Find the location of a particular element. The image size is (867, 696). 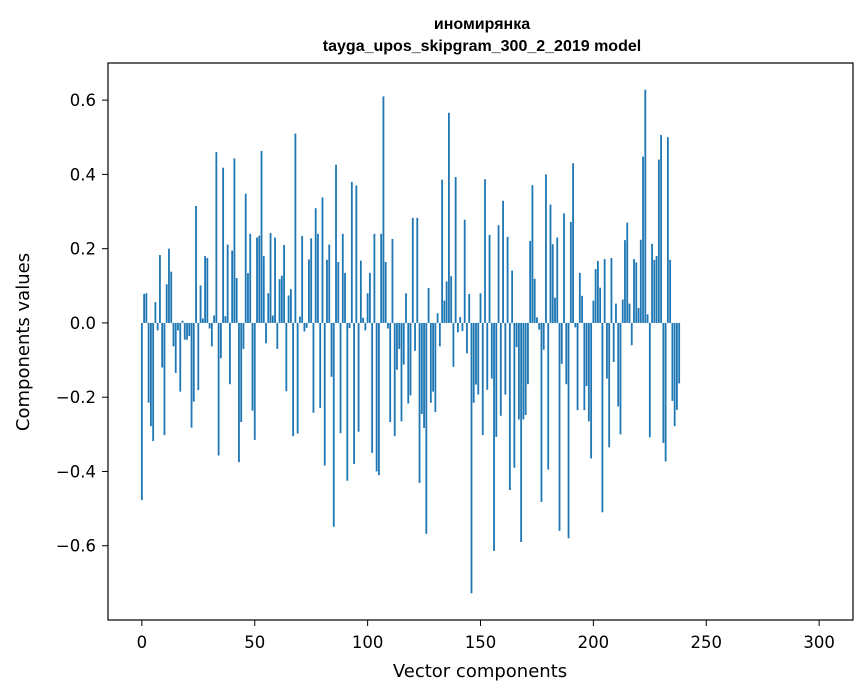

x-tick-label: 250 is located at coordinates (707, 642).